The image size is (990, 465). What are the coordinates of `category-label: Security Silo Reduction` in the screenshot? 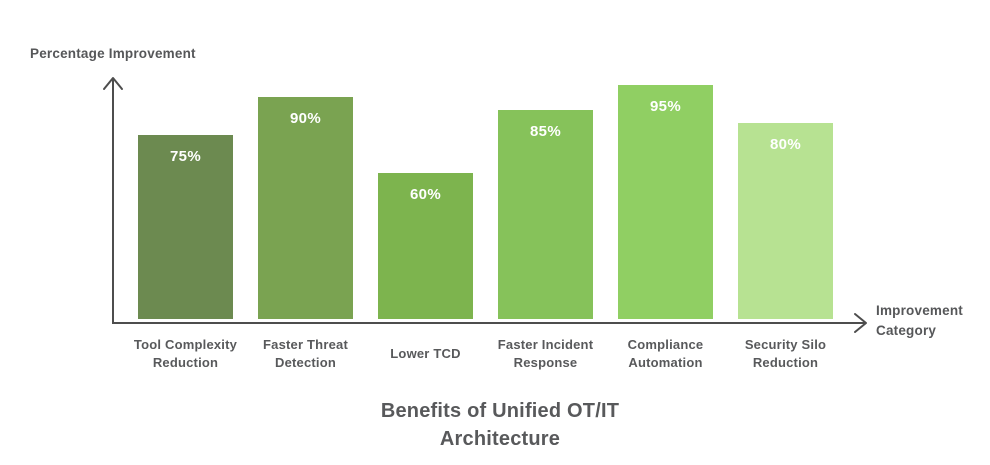 It's located at (785, 353).